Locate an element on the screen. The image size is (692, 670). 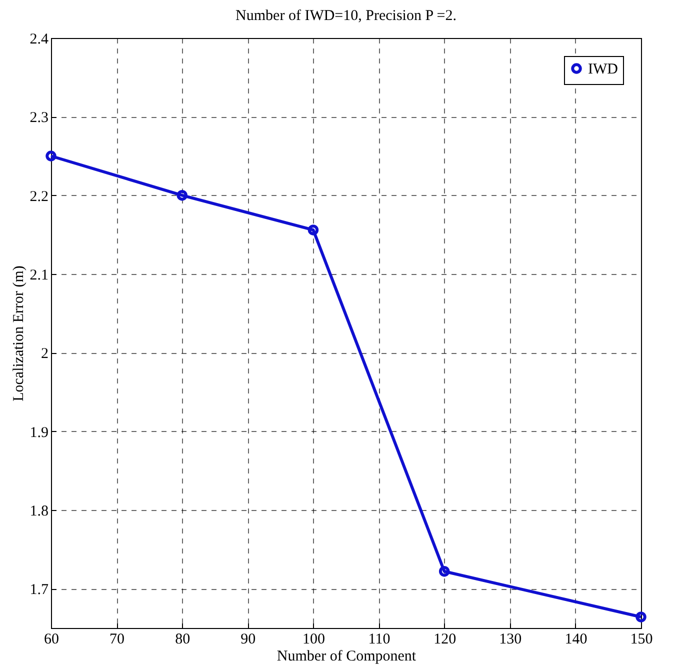
y-tick-label: 1.7 is located at coordinates (39, 590).